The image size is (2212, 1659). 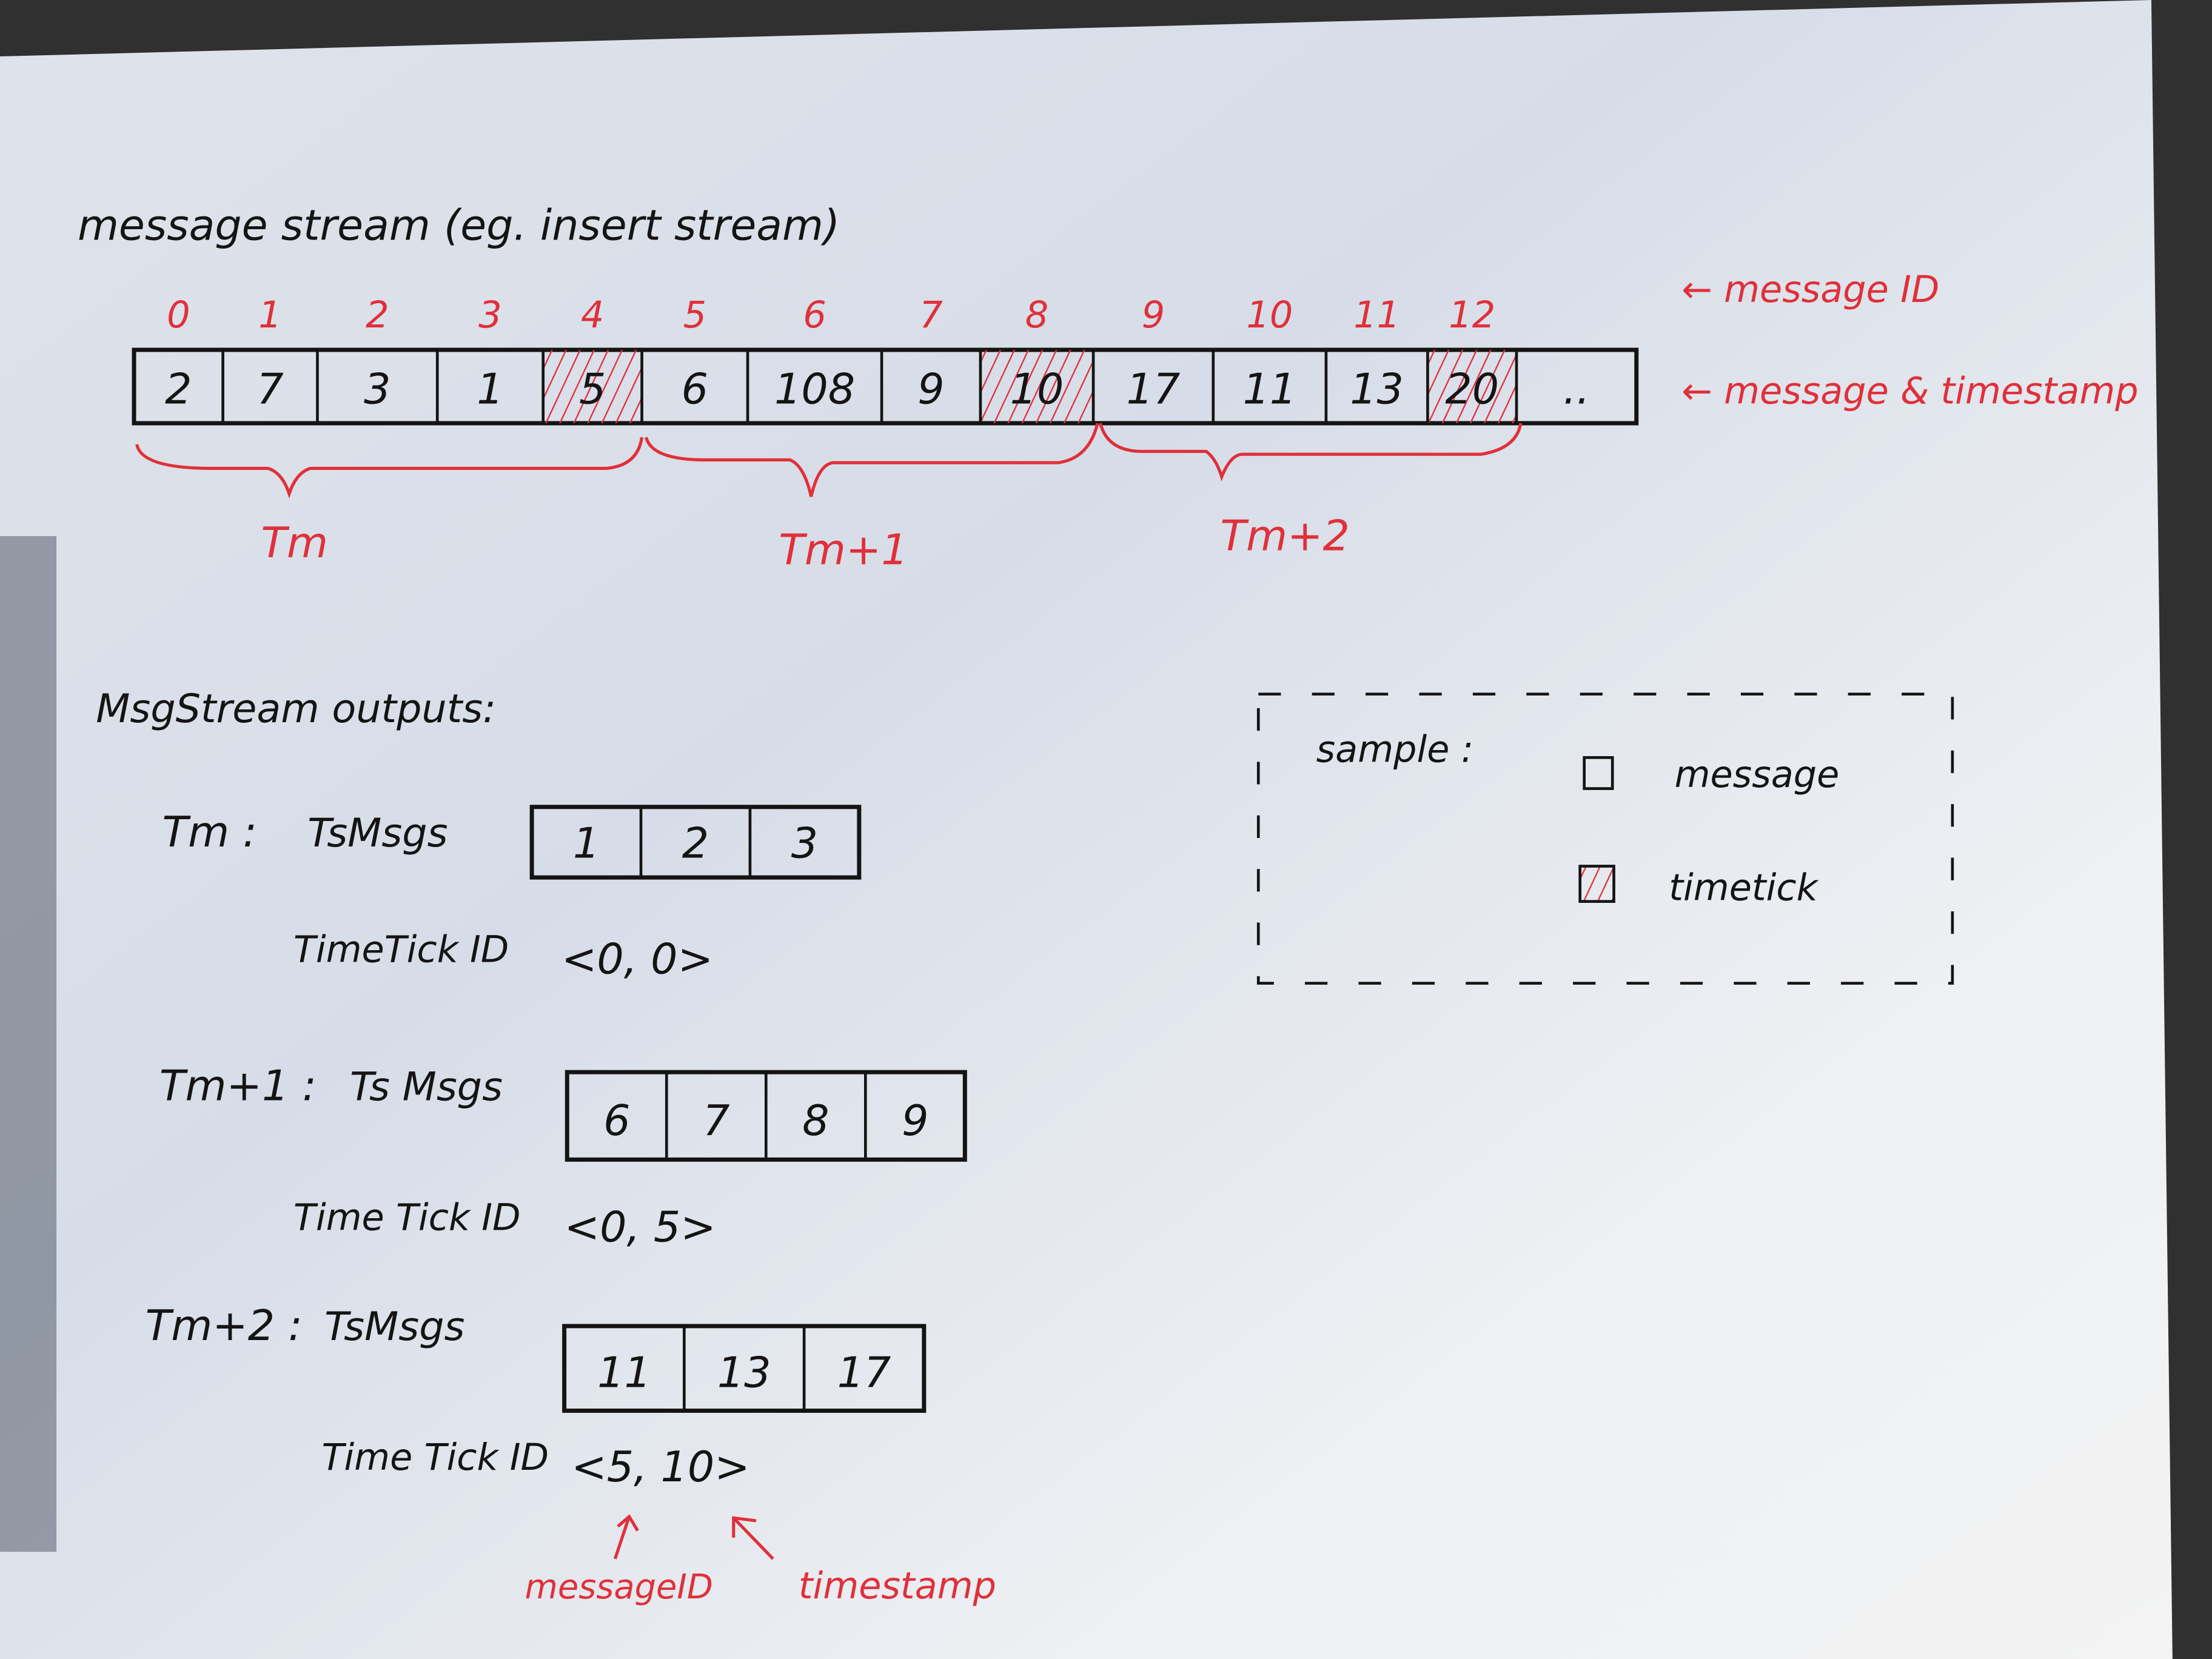 I want to click on tsmsg-cell: 17, so click(x=864, y=1372).